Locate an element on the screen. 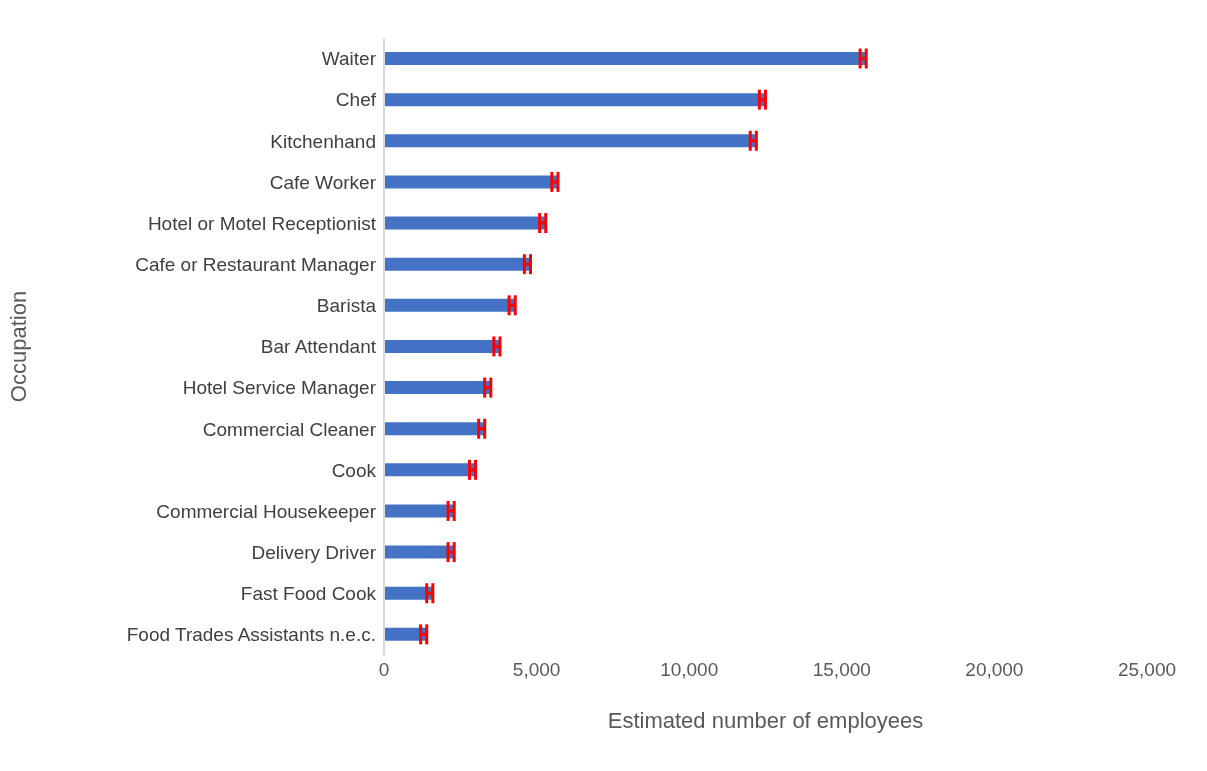  y-tick-label: Commercial Cleaner is located at coordinates (289, 429).